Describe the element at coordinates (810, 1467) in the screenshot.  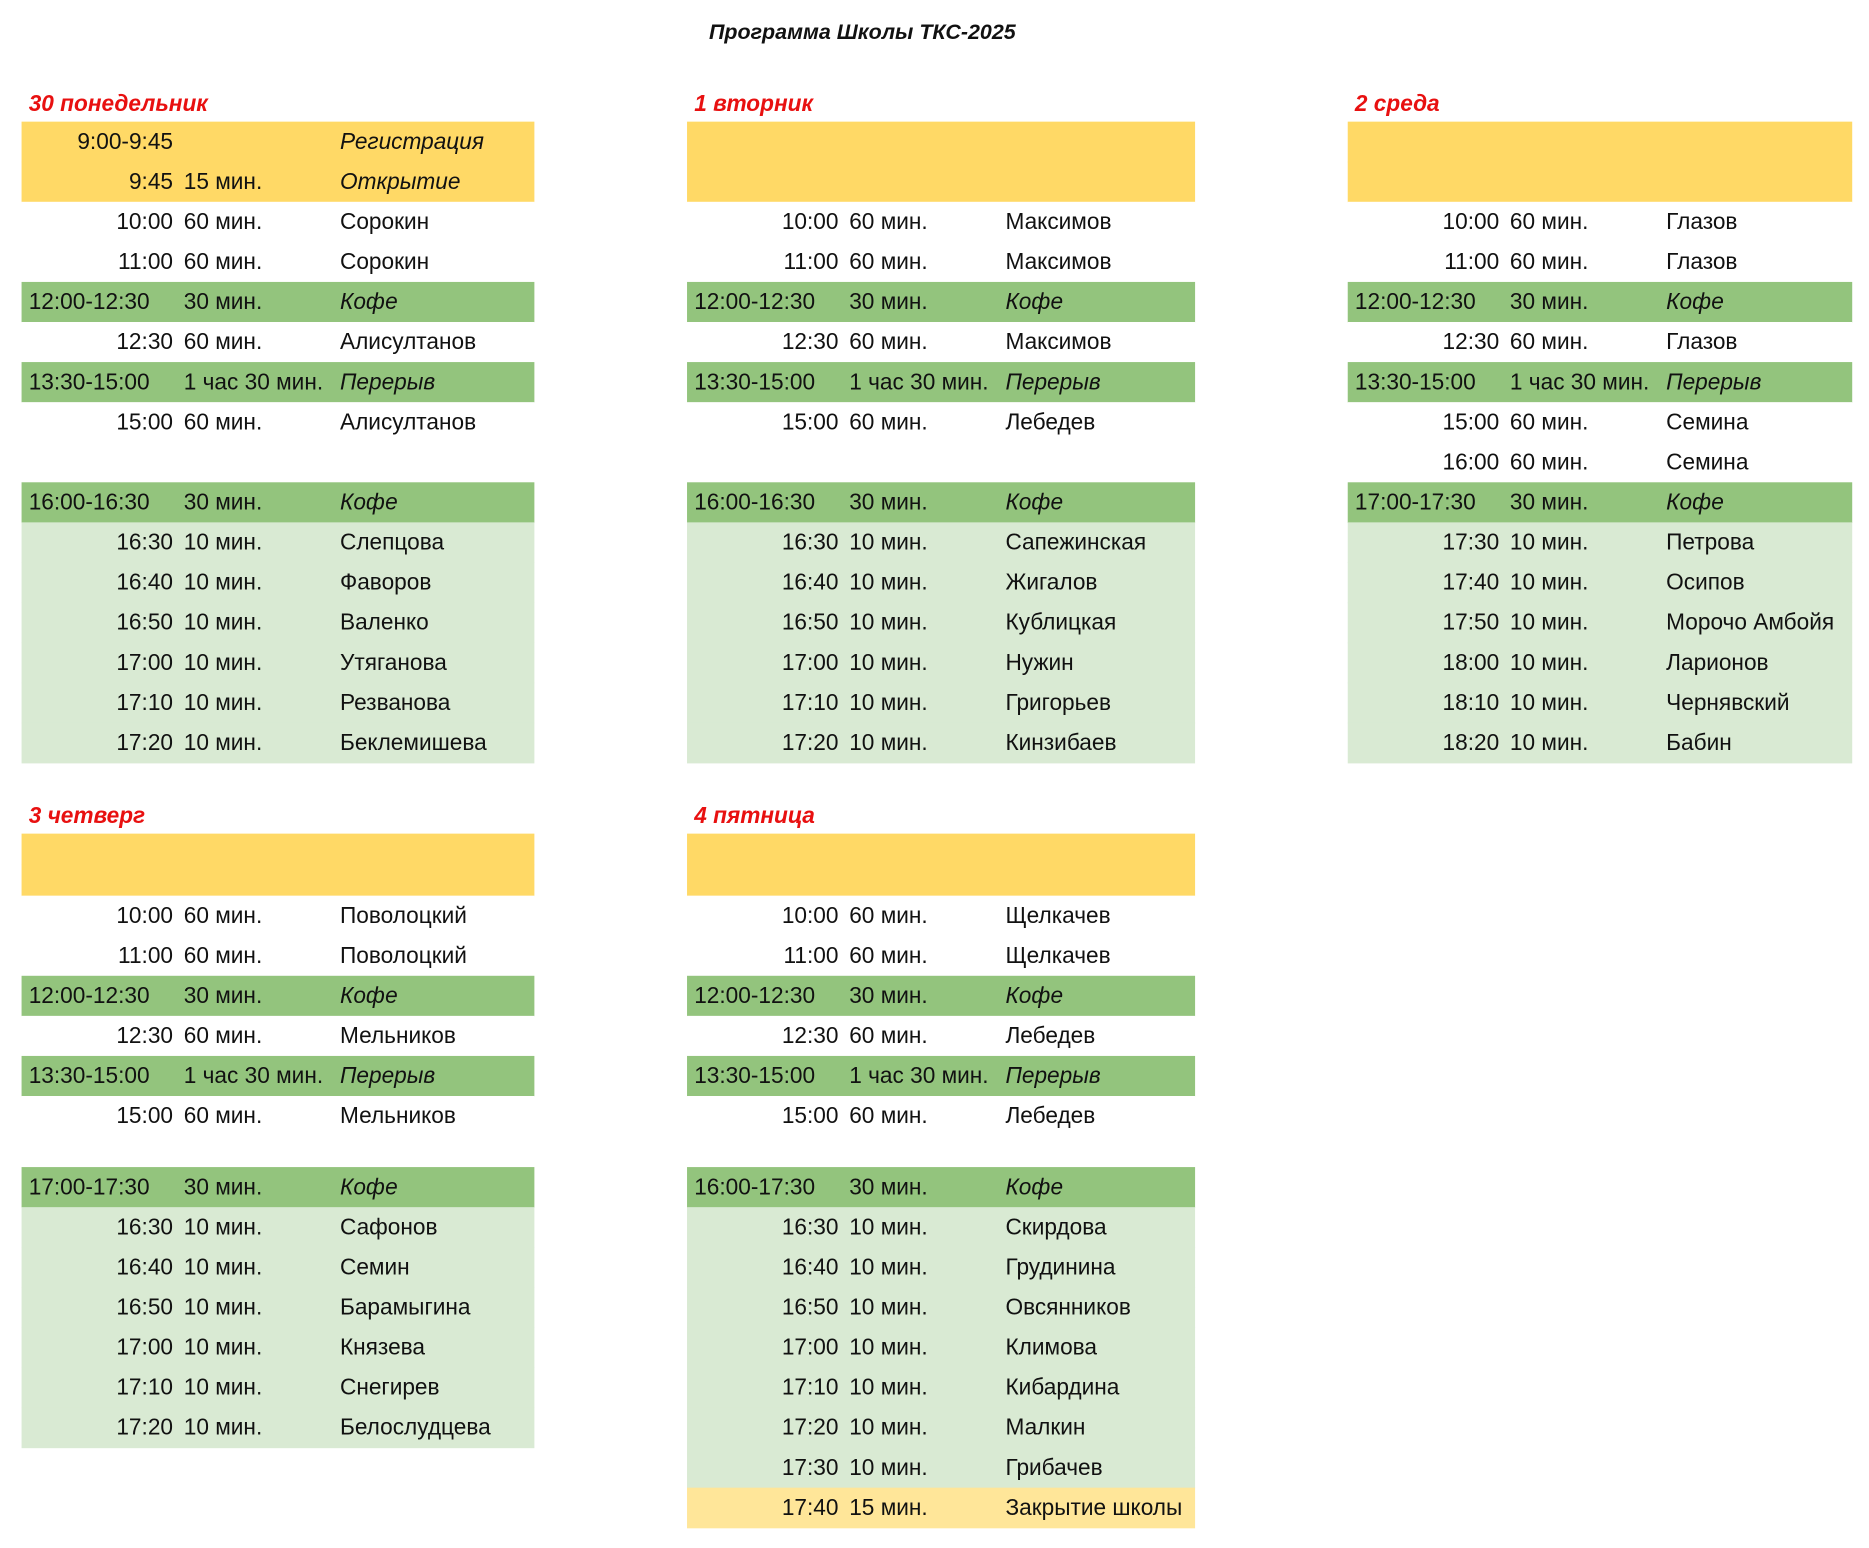
I see `time: 17:30` at that location.